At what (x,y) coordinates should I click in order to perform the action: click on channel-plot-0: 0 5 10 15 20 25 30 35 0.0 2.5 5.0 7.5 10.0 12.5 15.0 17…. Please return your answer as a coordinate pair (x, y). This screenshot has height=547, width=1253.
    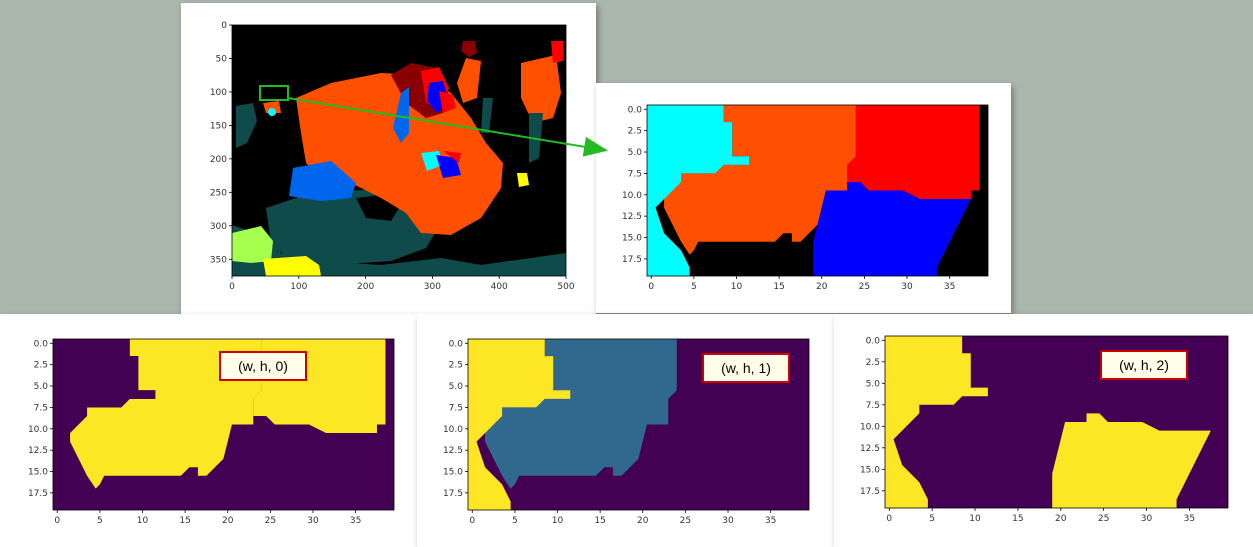
    Looking at the image, I should click on (211, 432).